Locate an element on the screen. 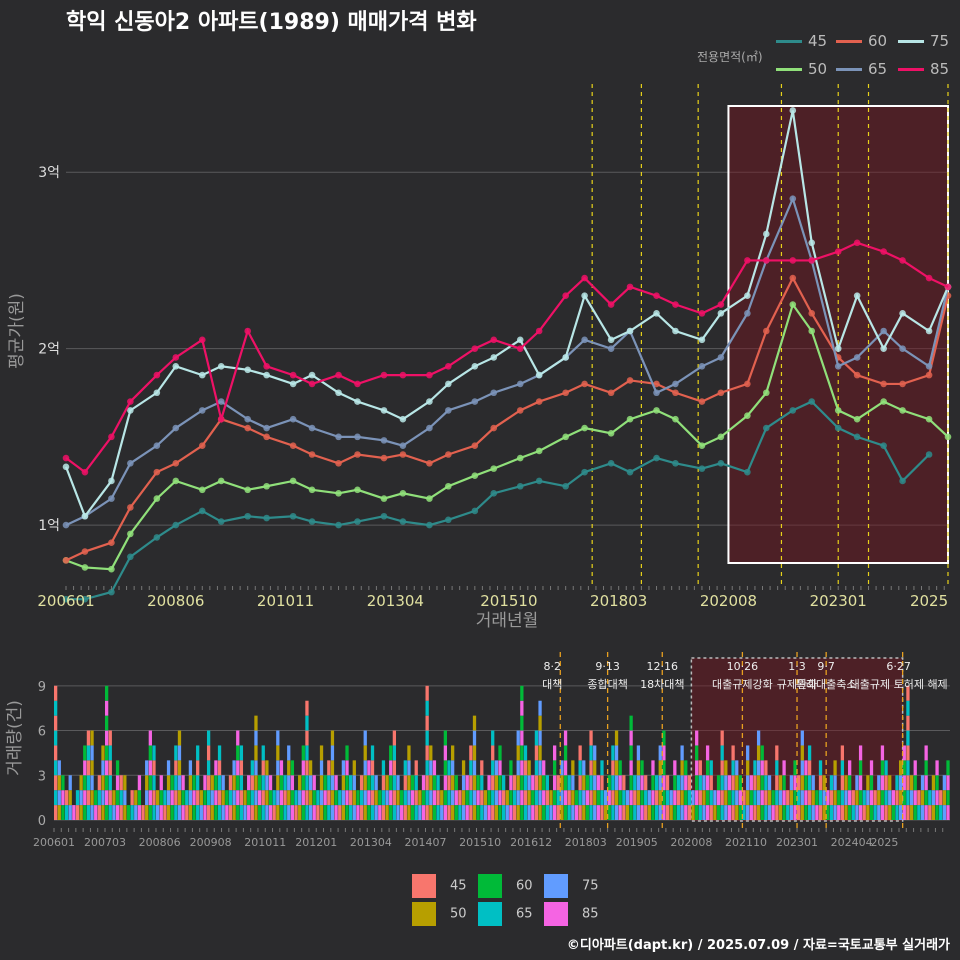 The height and width of the screenshot is (960, 960). event-label: 12·16 is located at coordinates (663, 666).